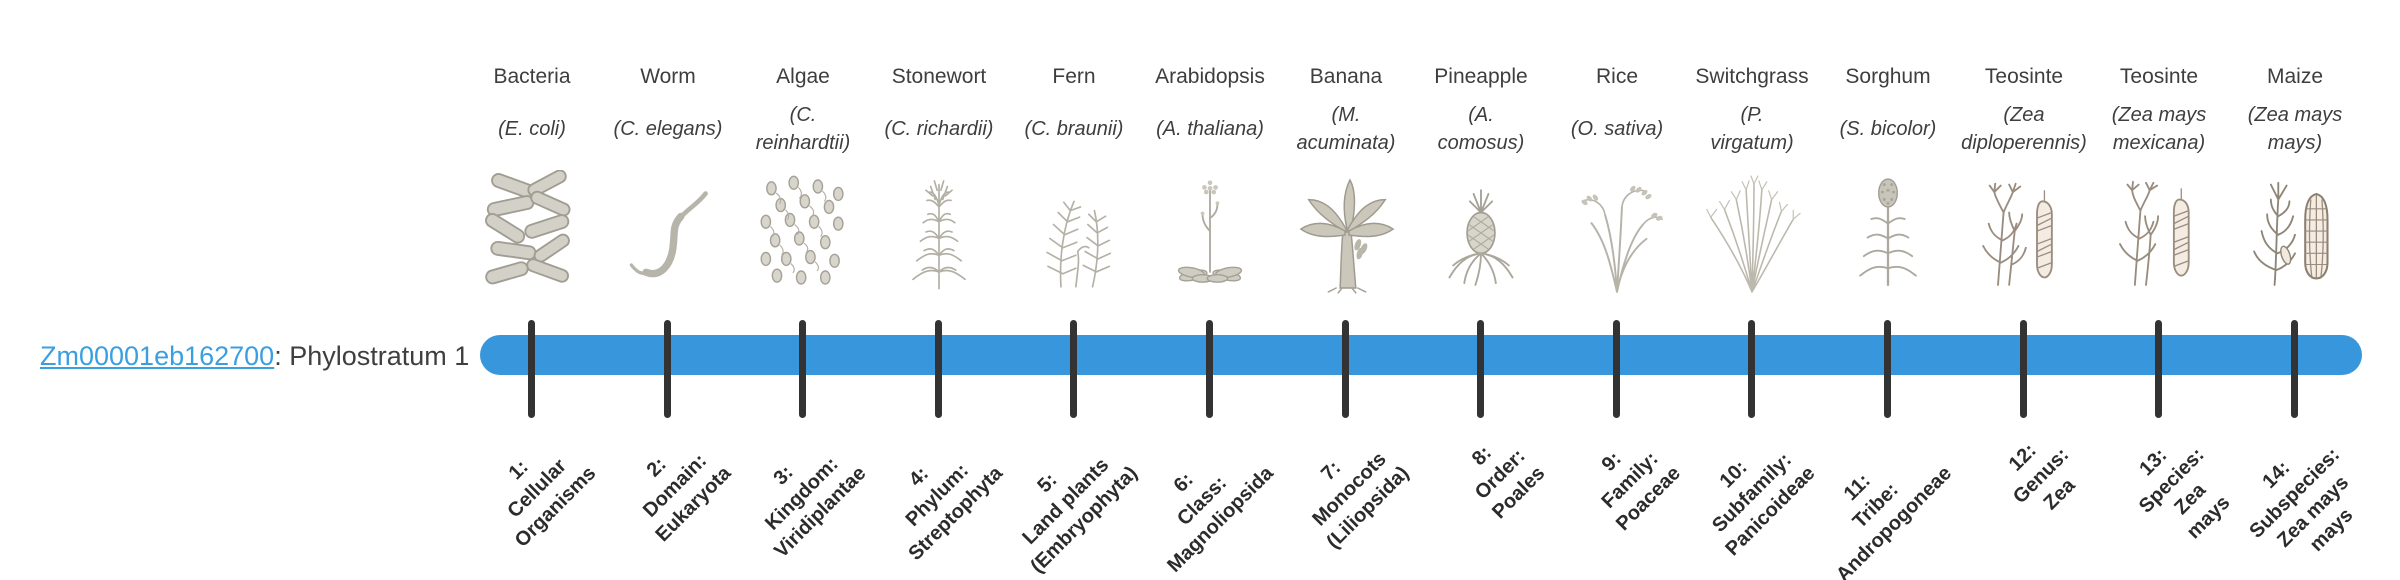  What do you see at coordinates (1752, 232) in the screenshot?
I see `switchgrass-icon` at bounding box center [1752, 232].